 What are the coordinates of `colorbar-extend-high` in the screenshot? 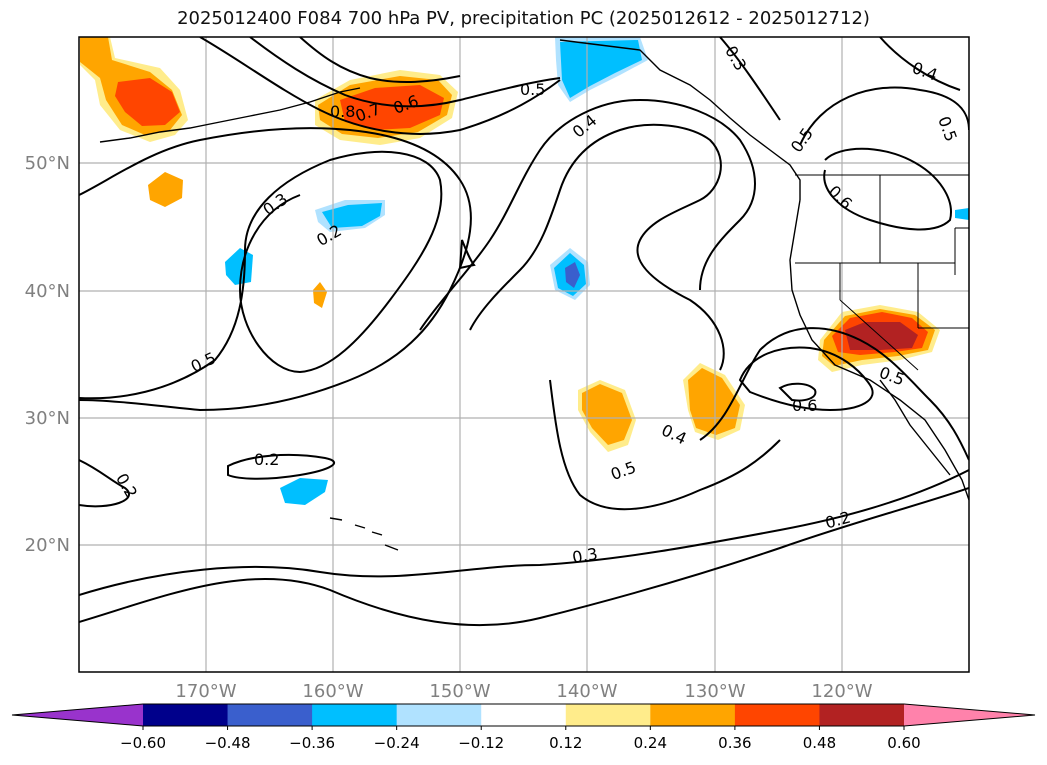 It's located at (969, 715).